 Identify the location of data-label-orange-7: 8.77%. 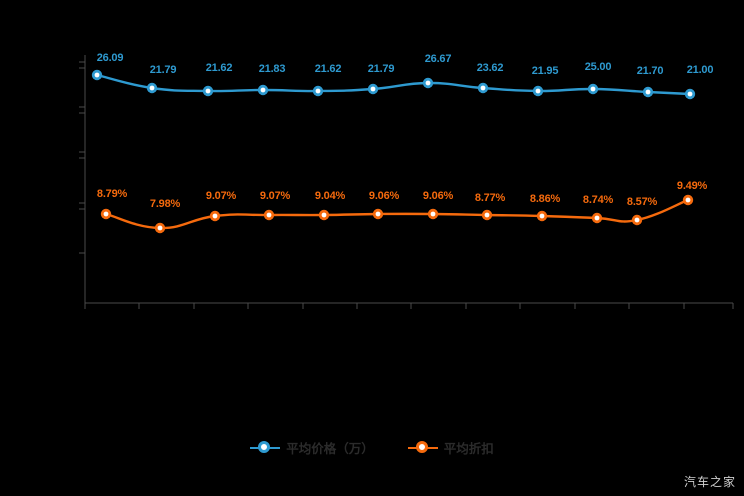
(490, 198).